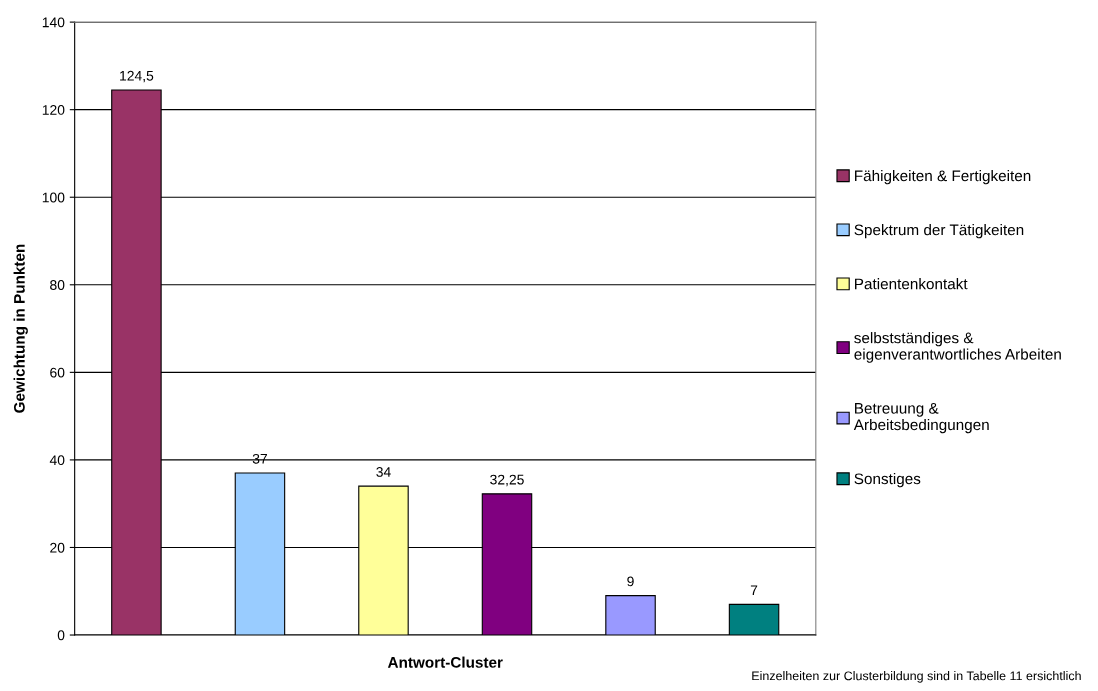 Image resolution: width=1098 pixels, height=691 pixels. What do you see at coordinates (630, 581) in the screenshot?
I see `data-label: 9` at bounding box center [630, 581].